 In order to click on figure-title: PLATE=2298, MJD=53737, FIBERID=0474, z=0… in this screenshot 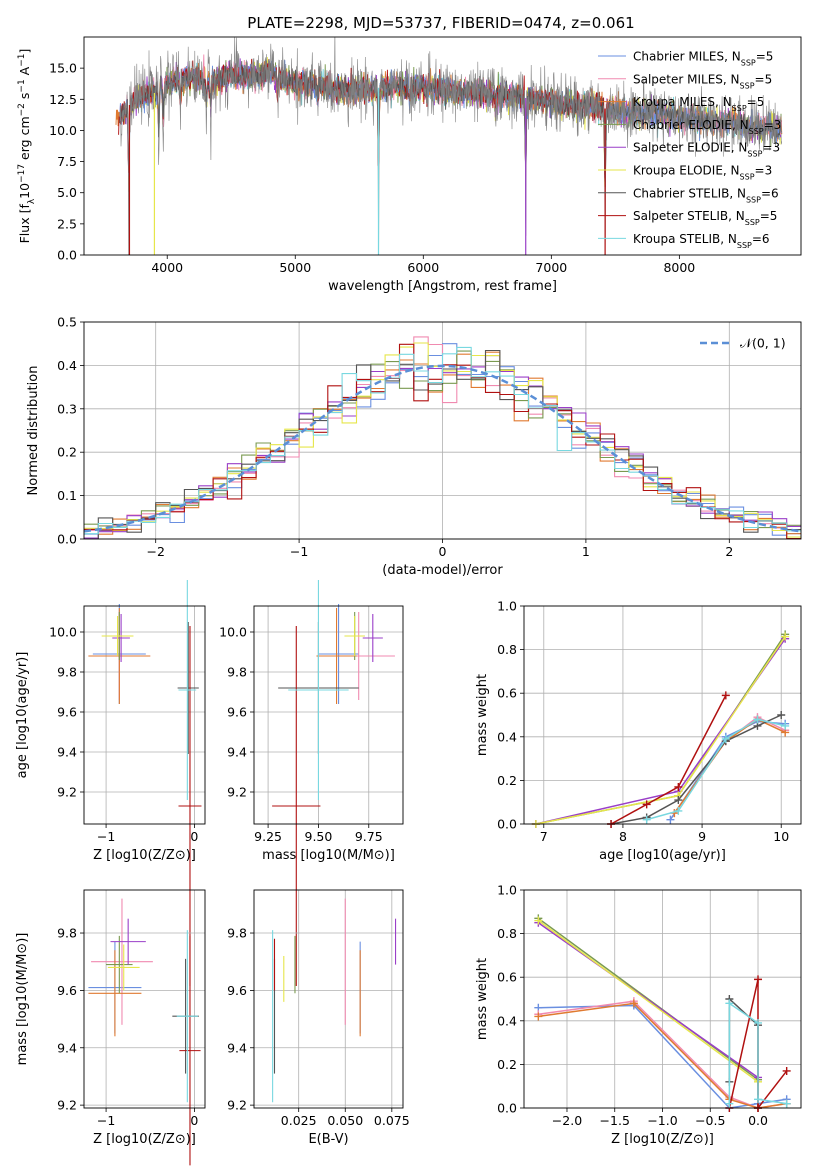, I will do `click(440, 23)`.